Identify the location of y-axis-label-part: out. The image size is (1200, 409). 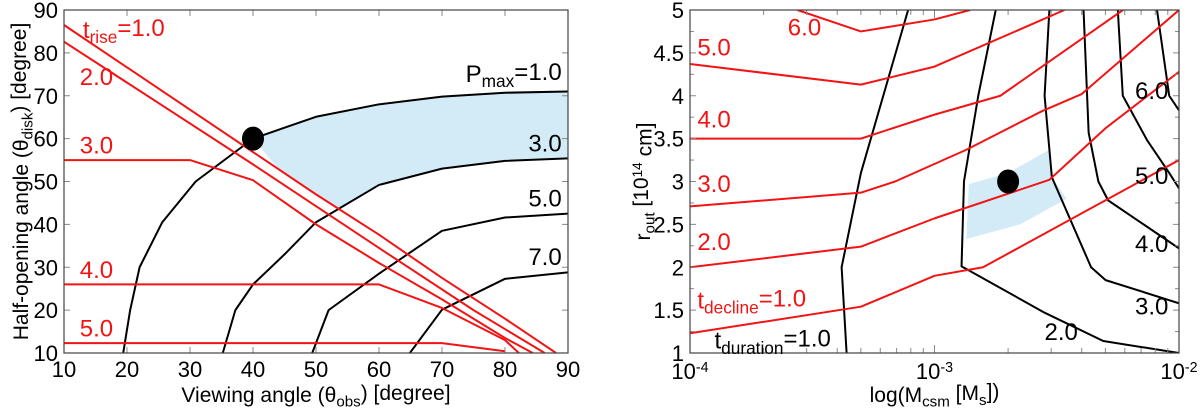
(650, 223).